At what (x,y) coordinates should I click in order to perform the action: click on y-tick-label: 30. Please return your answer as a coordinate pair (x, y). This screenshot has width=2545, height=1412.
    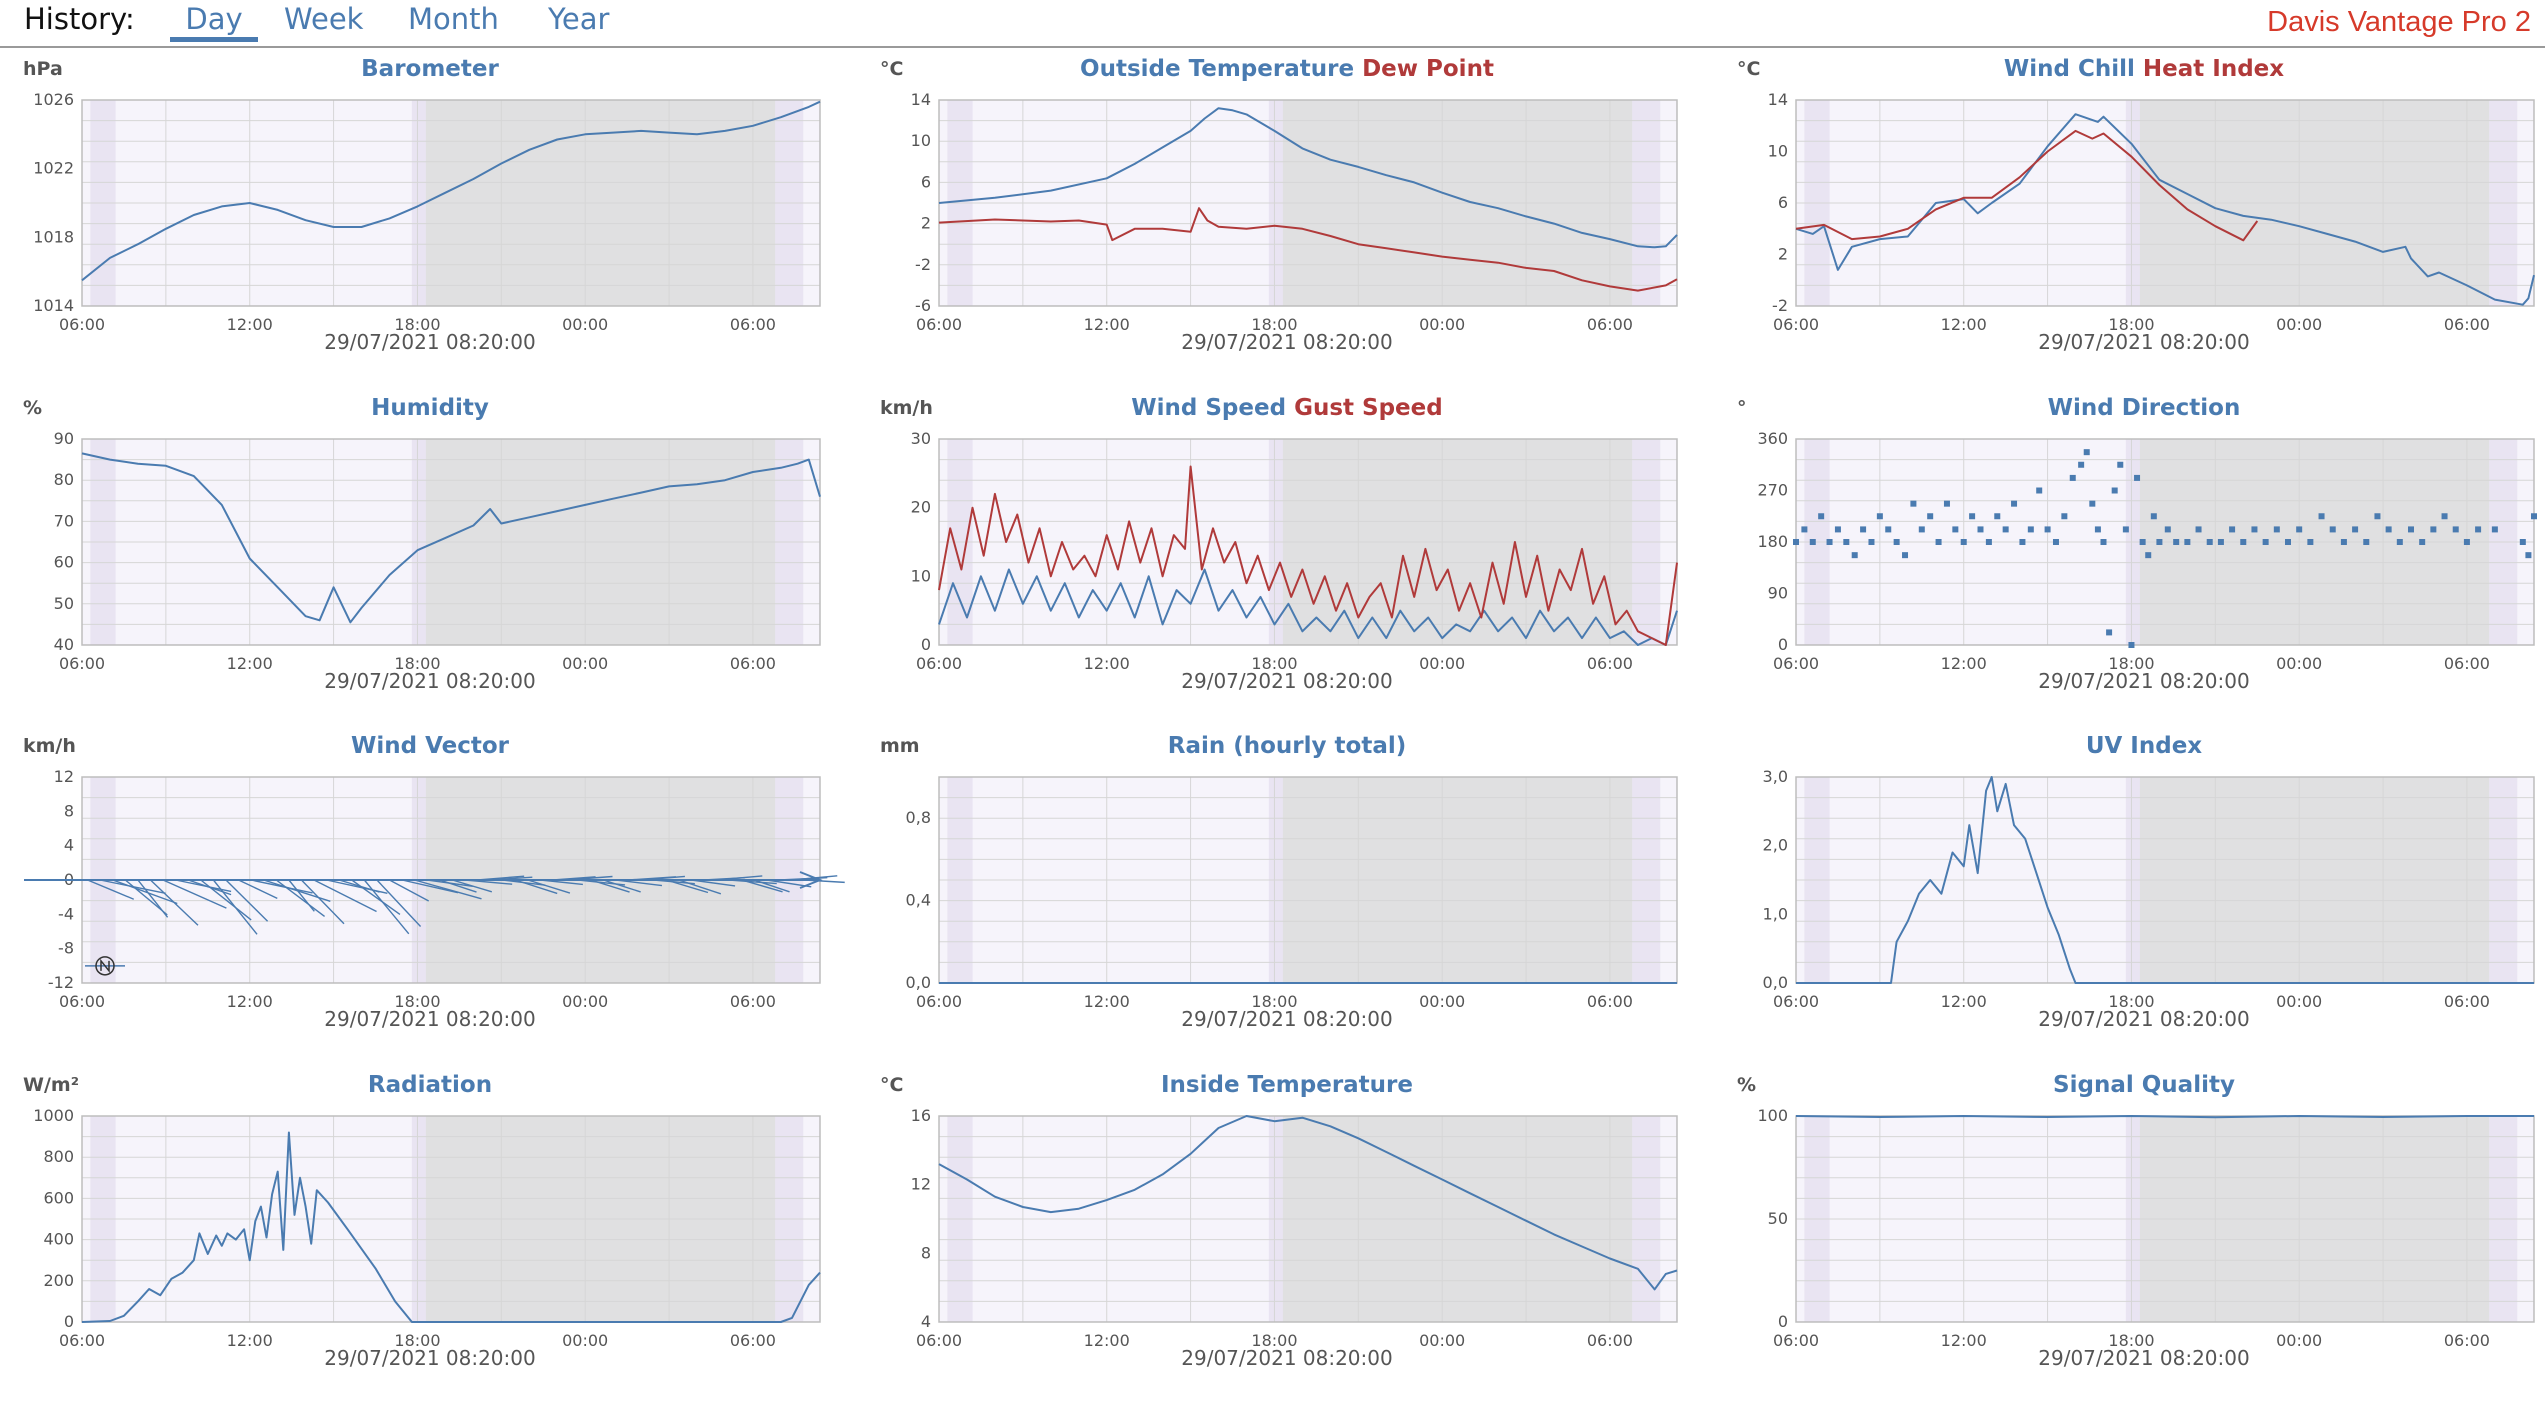
    Looking at the image, I should click on (921, 438).